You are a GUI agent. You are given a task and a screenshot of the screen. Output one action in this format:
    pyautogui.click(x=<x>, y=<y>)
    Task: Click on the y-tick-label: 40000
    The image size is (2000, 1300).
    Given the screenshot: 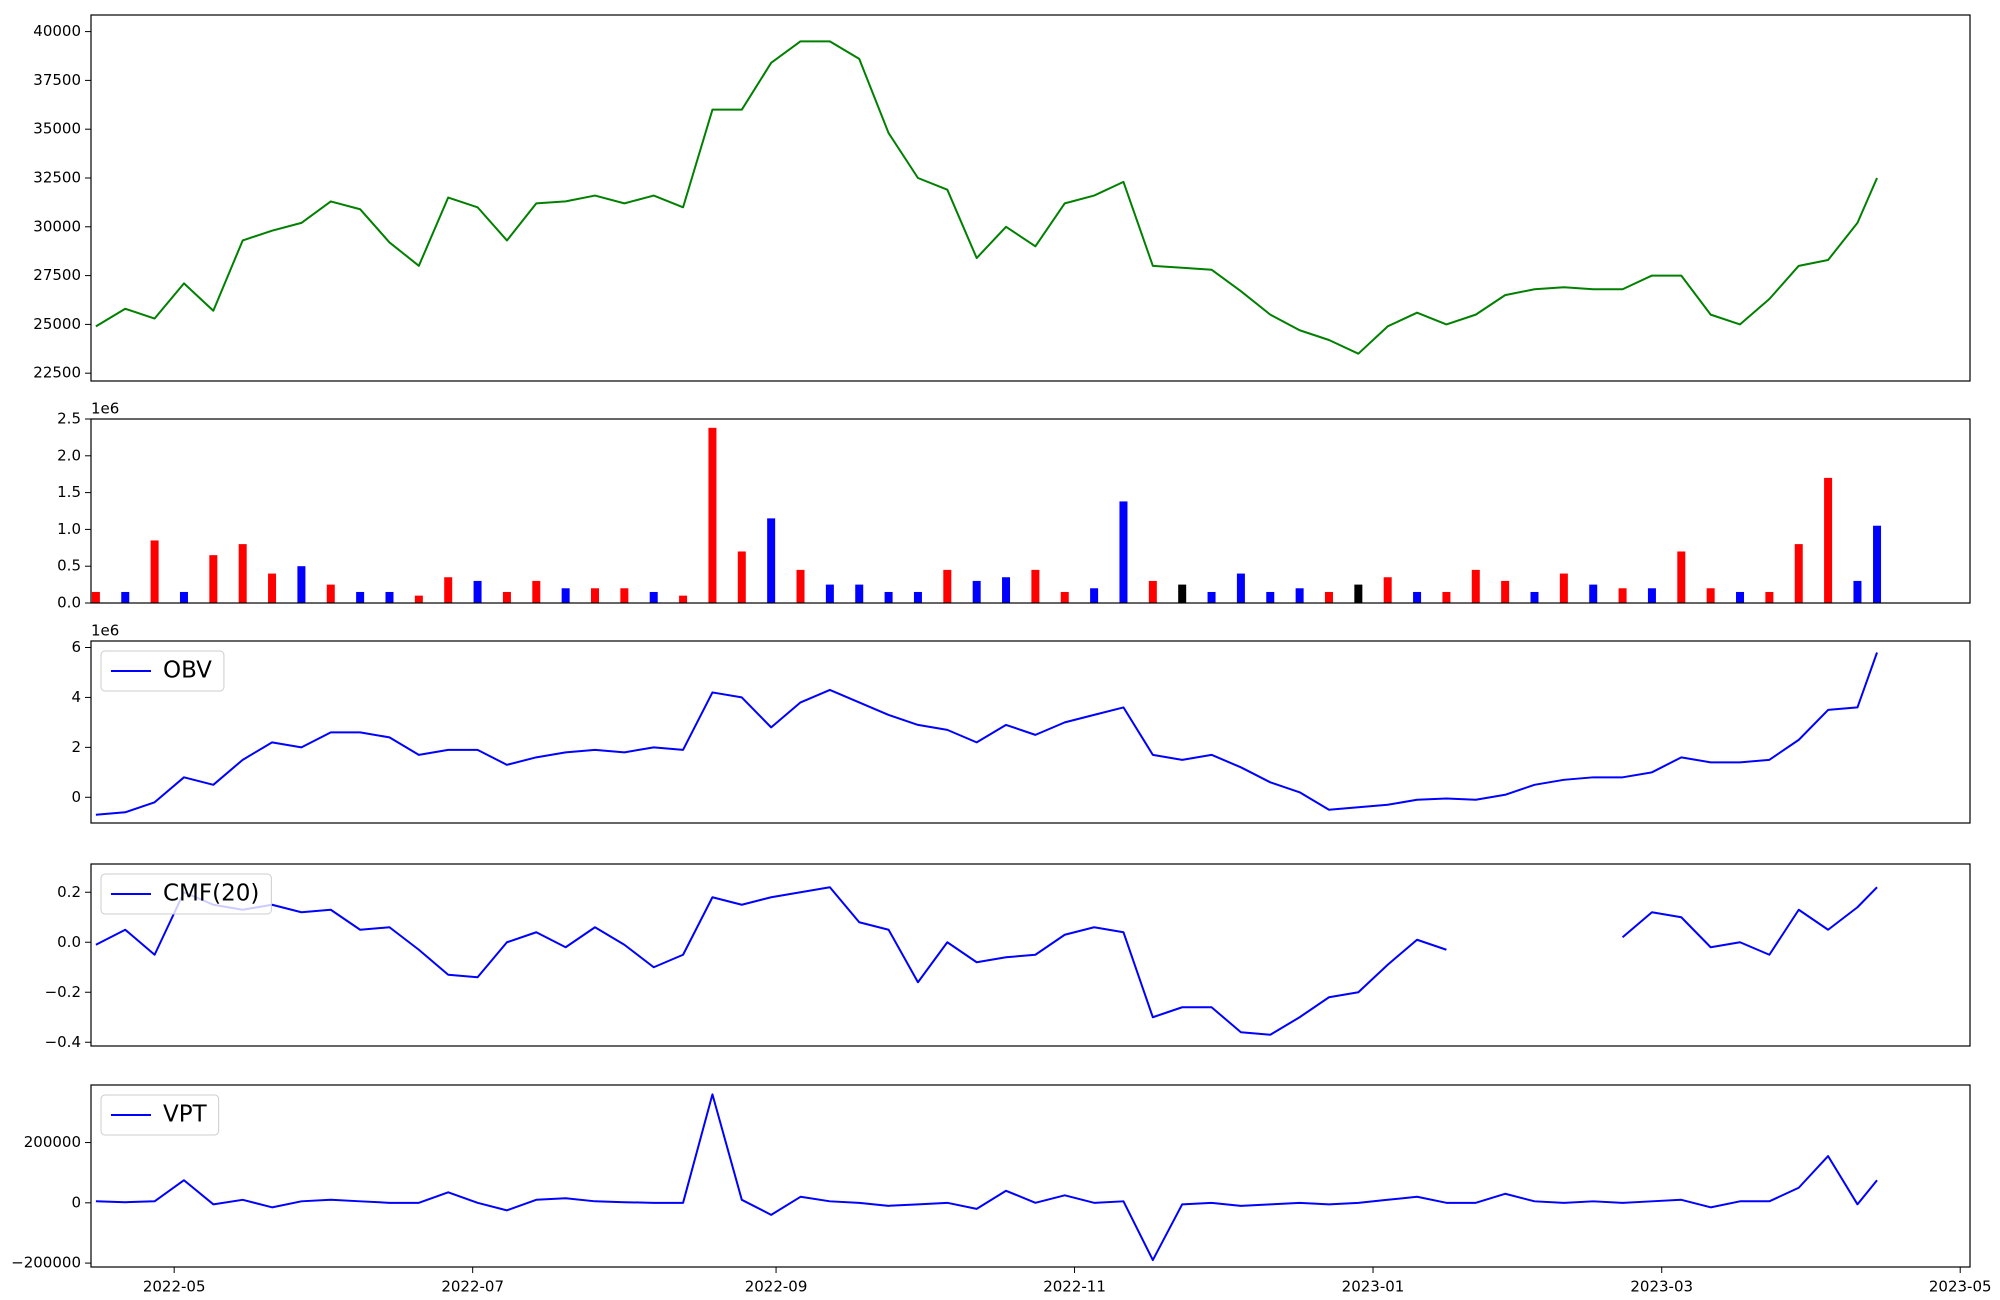 What is the action you would take?
    pyautogui.click(x=57, y=31)
    